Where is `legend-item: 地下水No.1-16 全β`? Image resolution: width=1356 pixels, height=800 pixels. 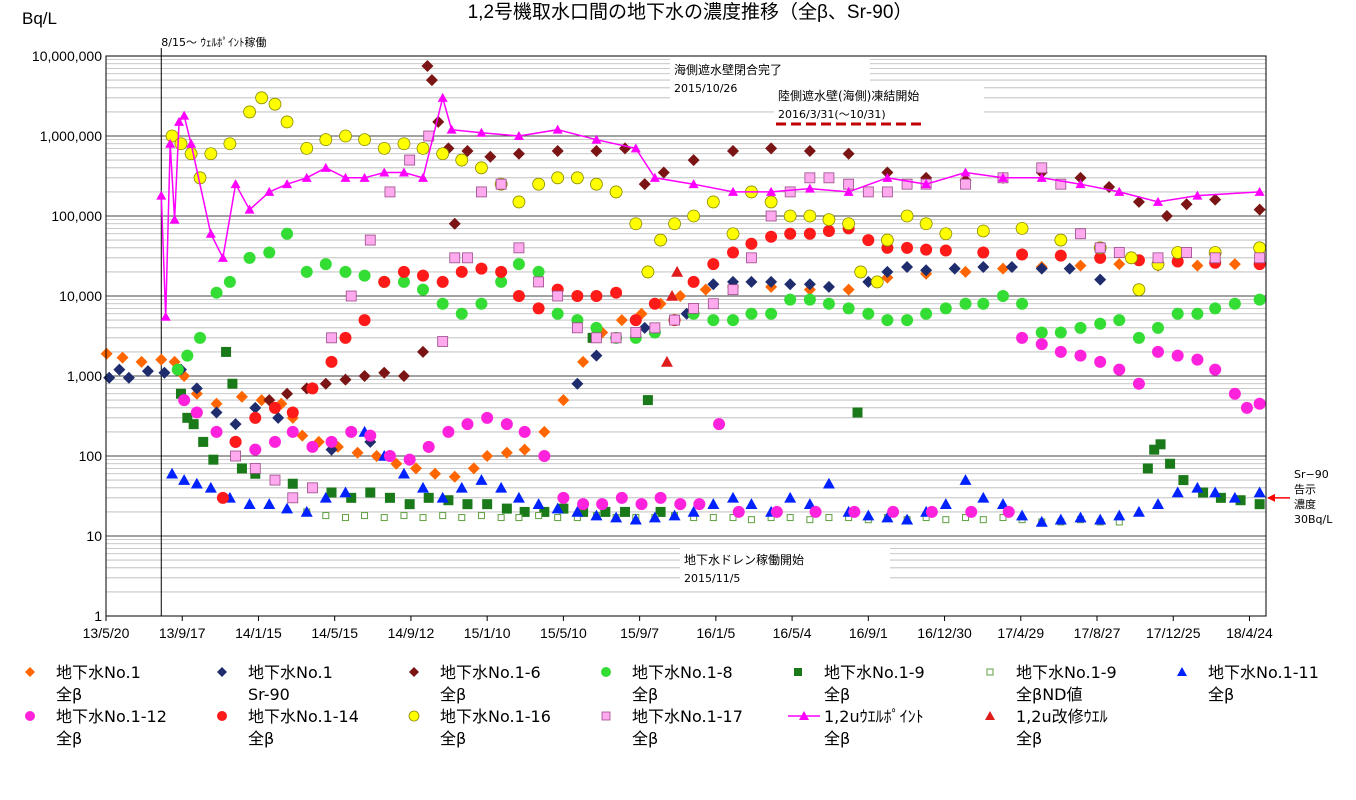
legend-item: 地下水No.1-16 全β is located at coordinates (499, 736).